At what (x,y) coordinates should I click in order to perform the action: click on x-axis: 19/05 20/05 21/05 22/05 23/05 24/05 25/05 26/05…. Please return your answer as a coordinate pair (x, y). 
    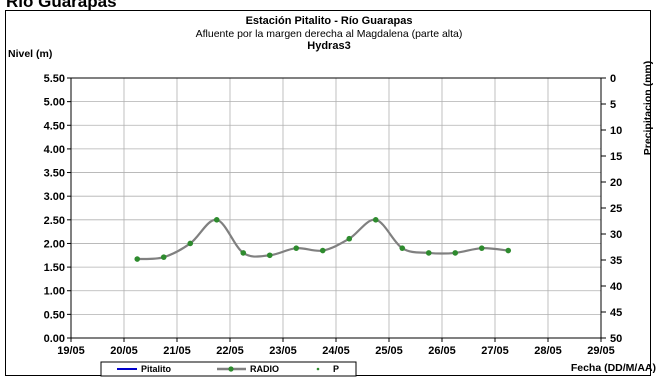
    Looking at the image, I should click on (336, 347).